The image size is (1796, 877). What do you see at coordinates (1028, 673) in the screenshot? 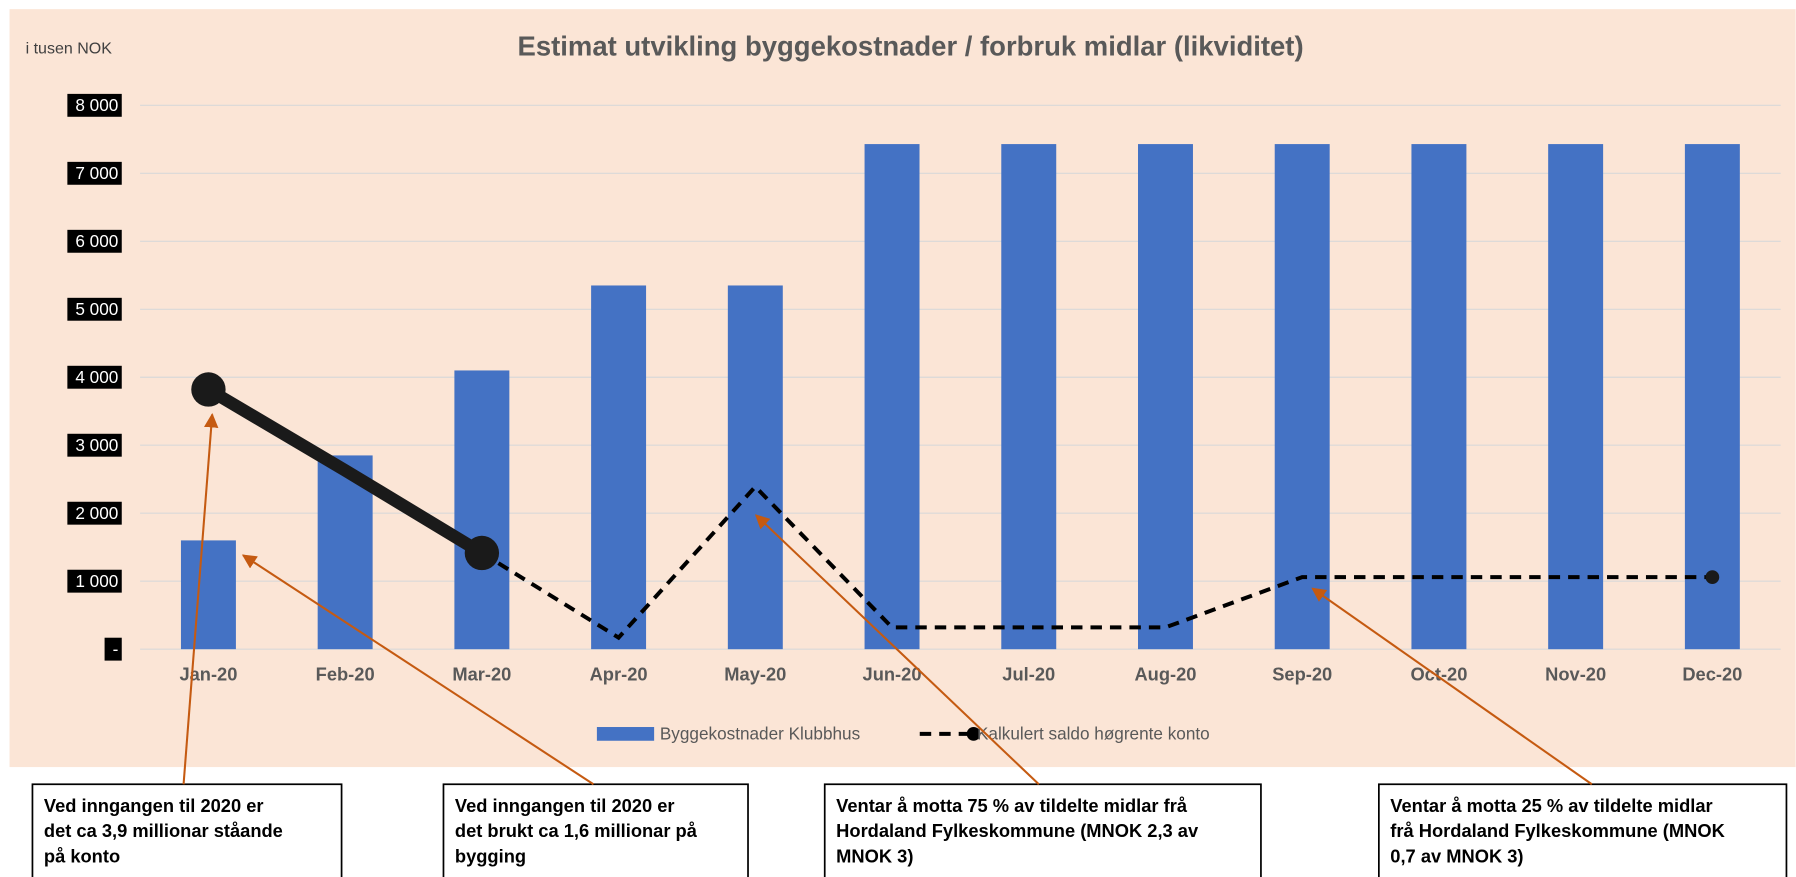
I see `x-tick-label: Jul-20` at bounding box center [1028, 673].